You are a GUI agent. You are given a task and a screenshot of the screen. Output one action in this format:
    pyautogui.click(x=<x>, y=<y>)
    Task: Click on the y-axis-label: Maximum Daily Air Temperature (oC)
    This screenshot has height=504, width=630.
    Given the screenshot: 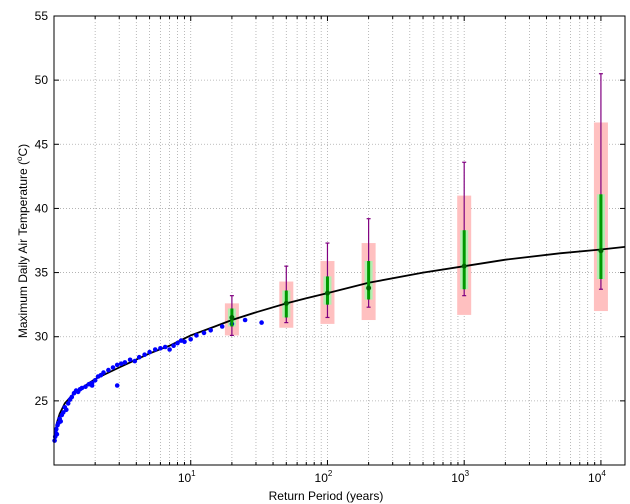 What is the action you would take?
    pyautogui.click(x=22, y=241)
    